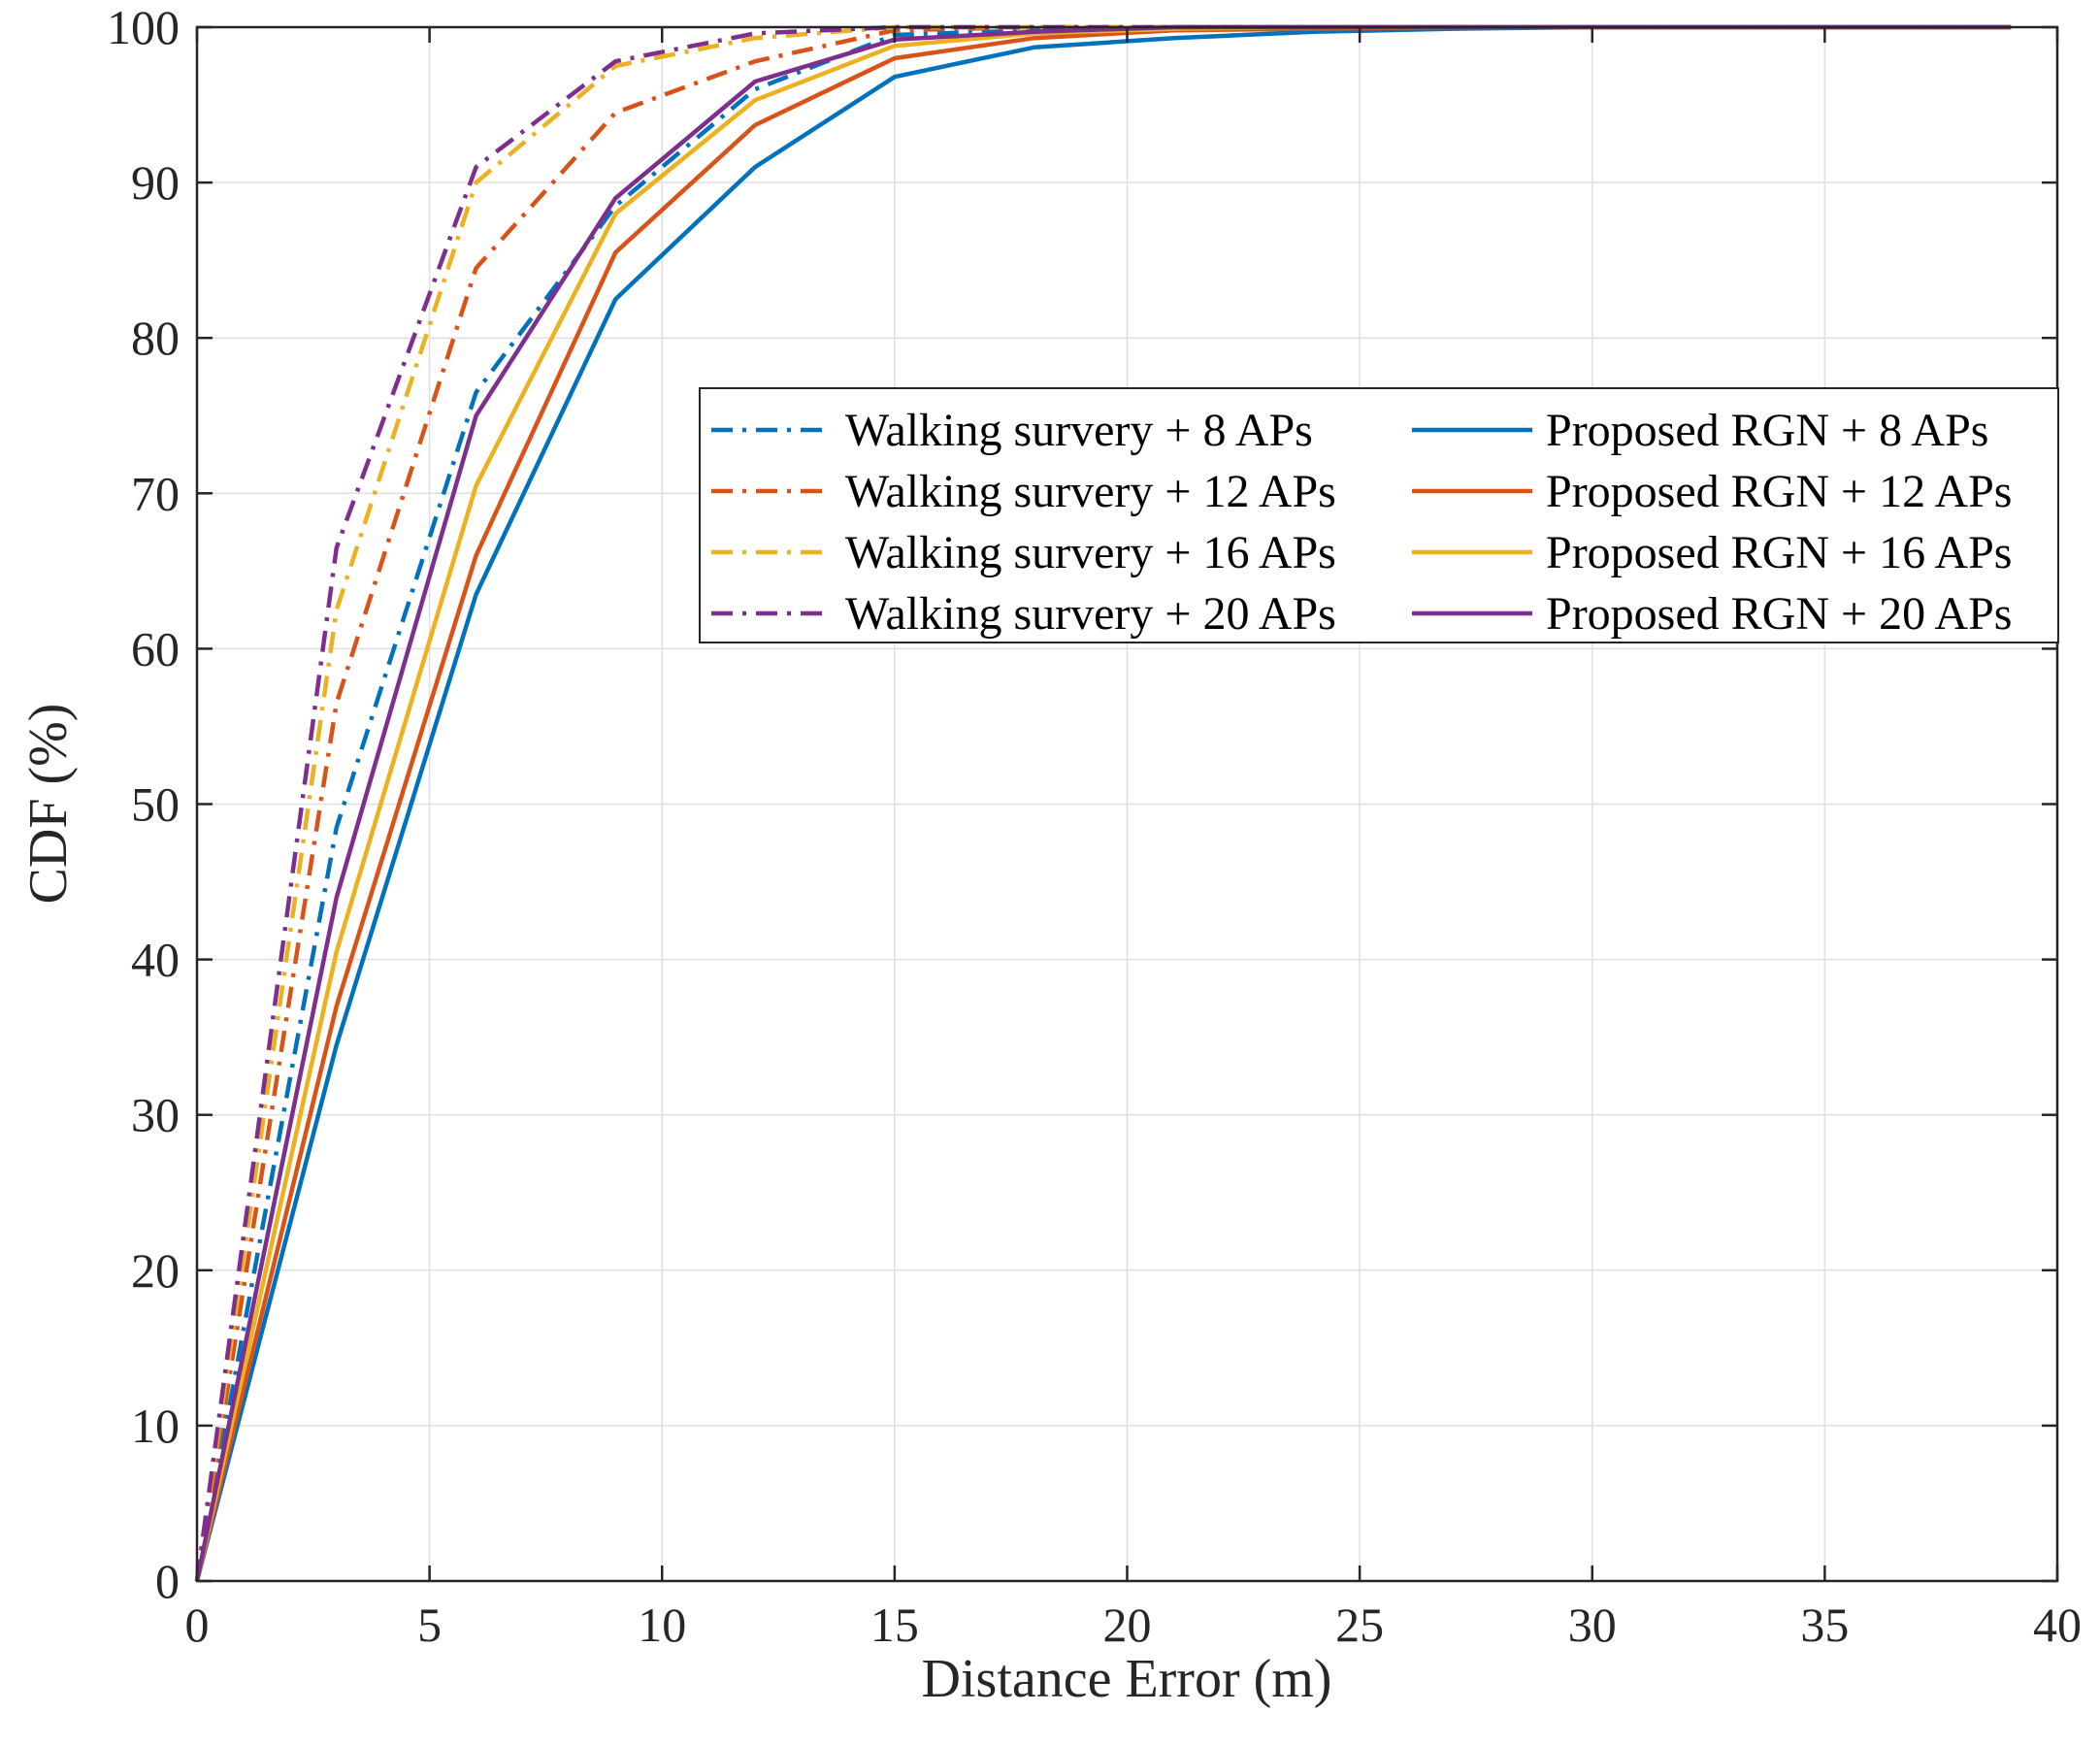 The height and width of the screenshot is (1746, 2100). I want to click on y-tick-label: 40, so click(155, 960).